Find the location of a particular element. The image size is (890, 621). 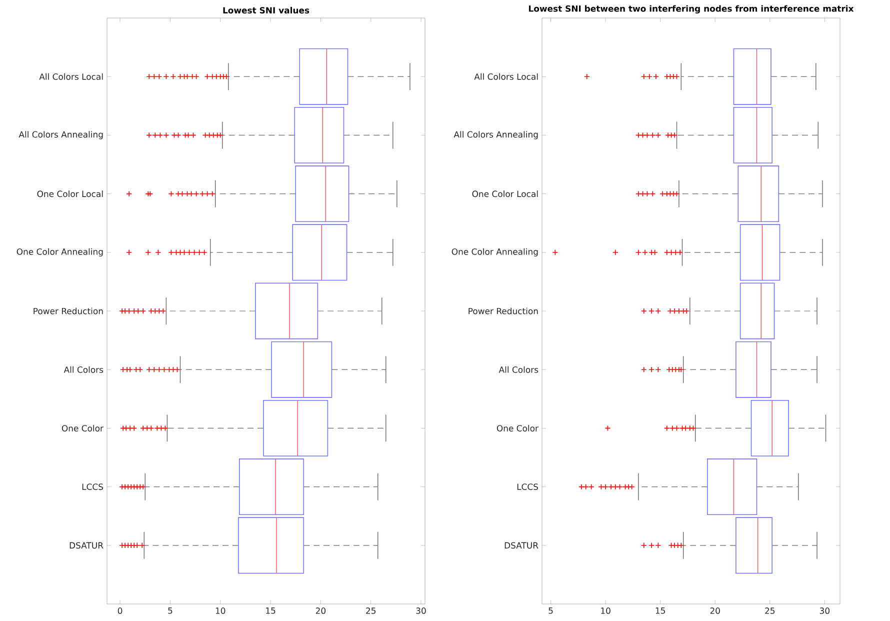

chart-title: Lowest SNI between two interfering nodes from interference matrix is located at coordinates (691, 9).